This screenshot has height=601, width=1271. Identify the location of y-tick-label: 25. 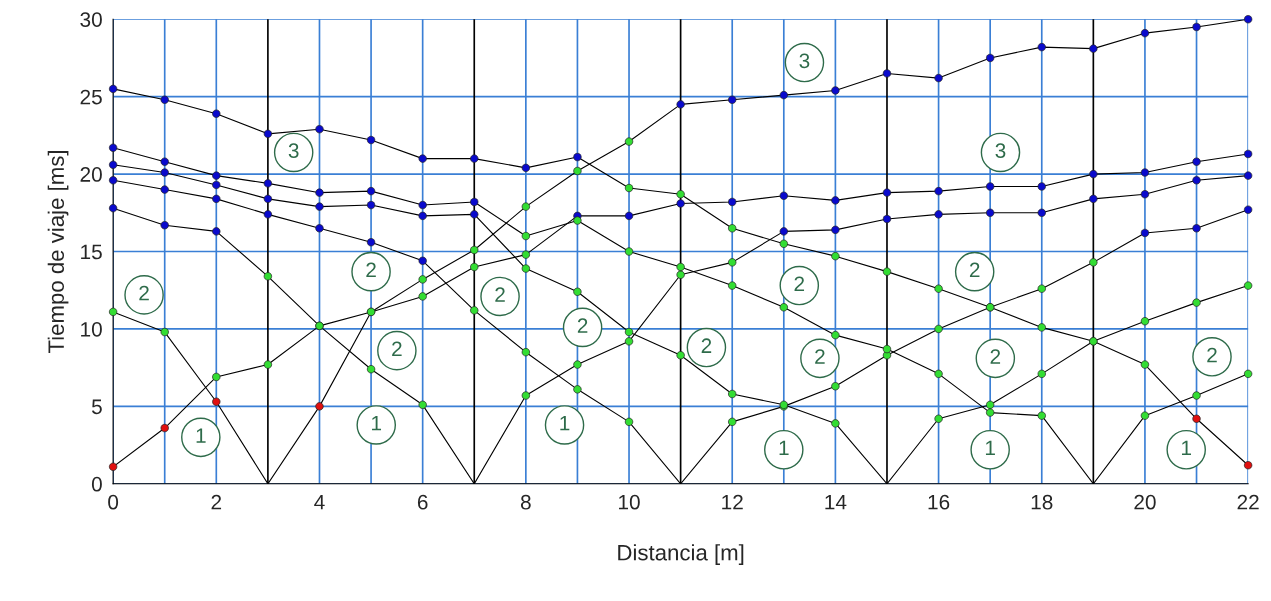
(91, 97).